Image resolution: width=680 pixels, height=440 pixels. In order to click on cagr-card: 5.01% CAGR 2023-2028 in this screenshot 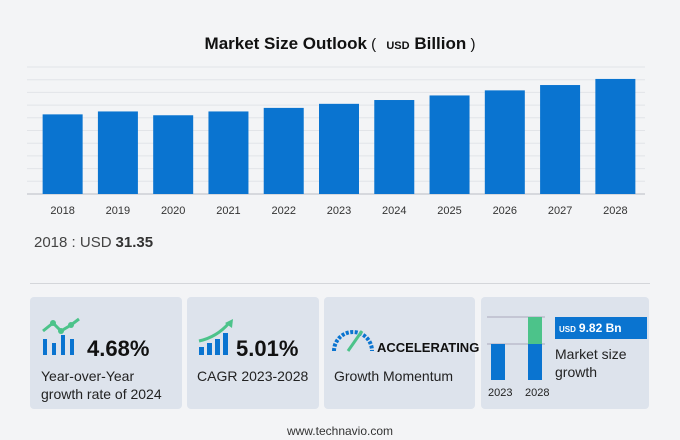, I will do `click(253, 353)`.